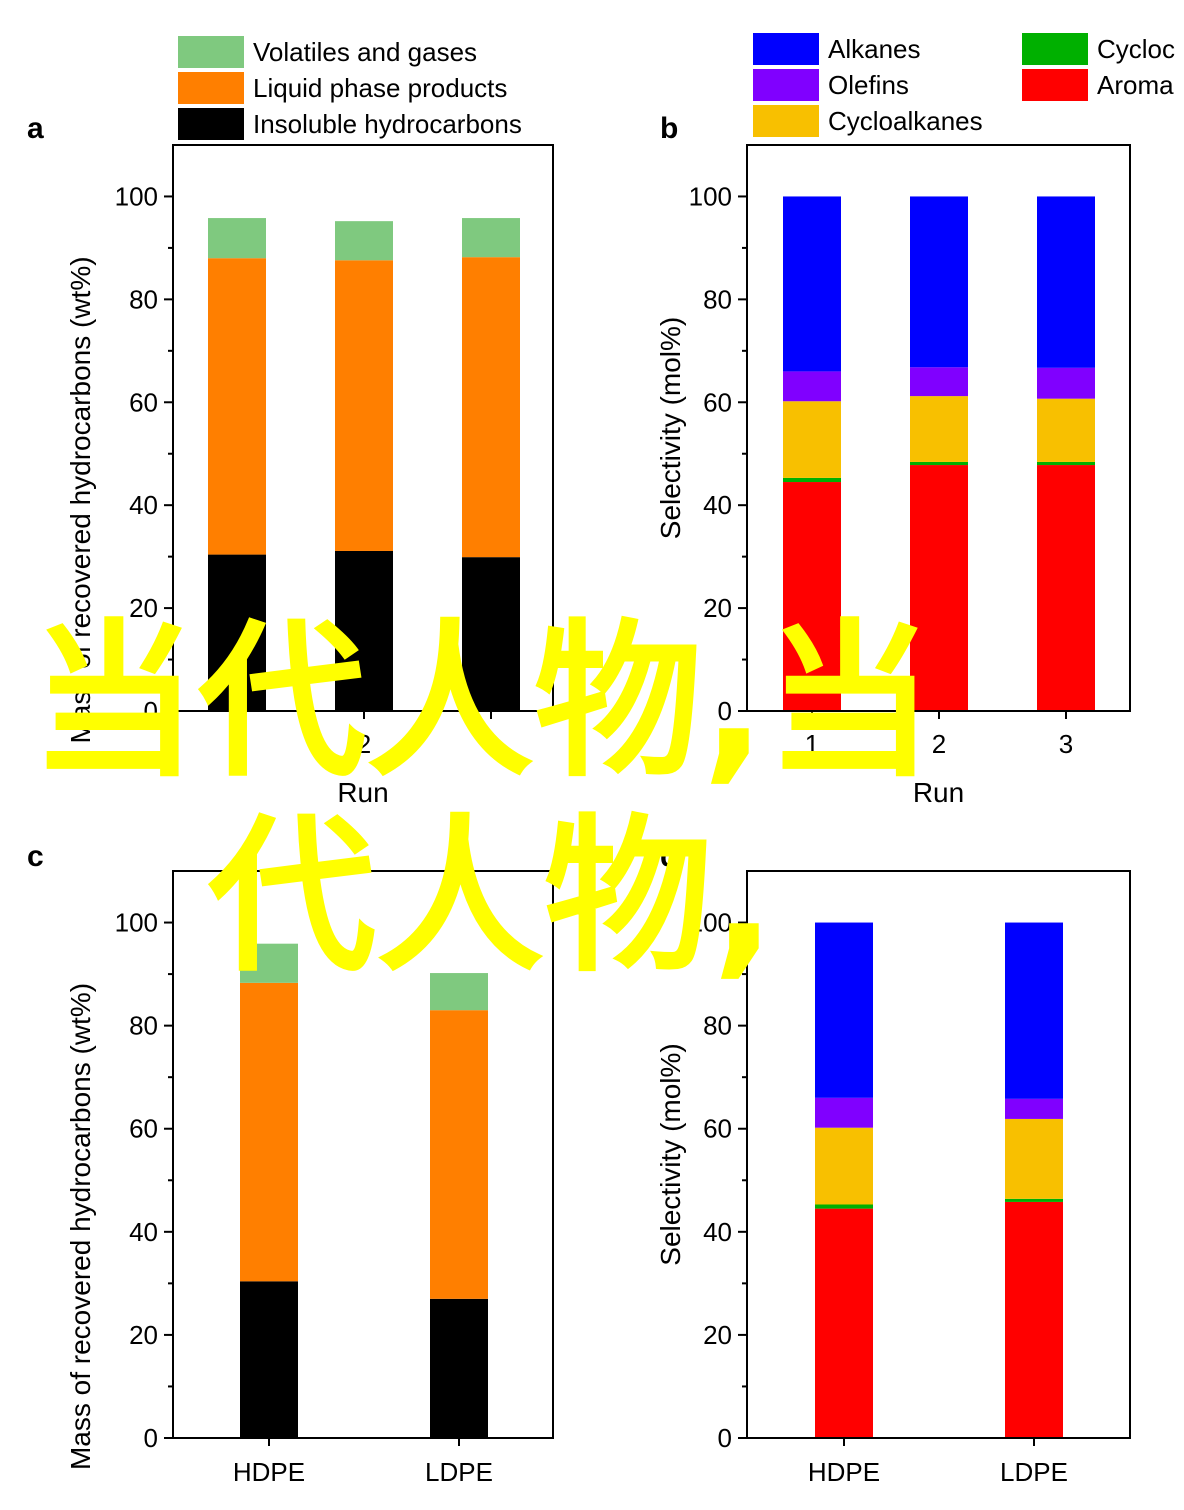 Image resolution: width=1184 pixels, height=1510 pixels. I want to click on legend-label: Cycloc, so click(1136, 49).